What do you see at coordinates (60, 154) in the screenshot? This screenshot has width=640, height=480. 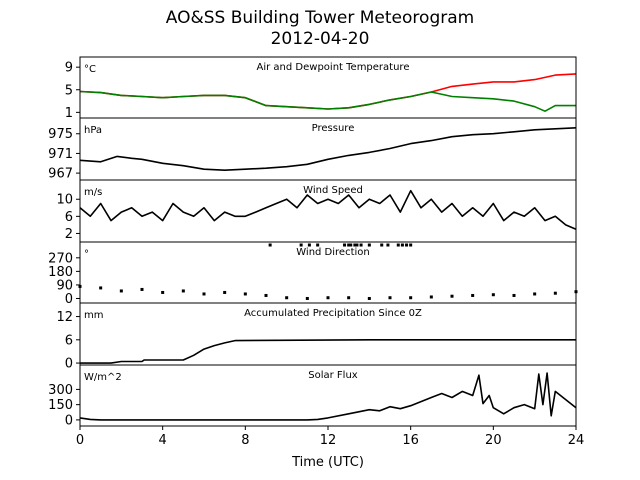 I see `y-tick-label: 971` at bounding box center [60, 154].